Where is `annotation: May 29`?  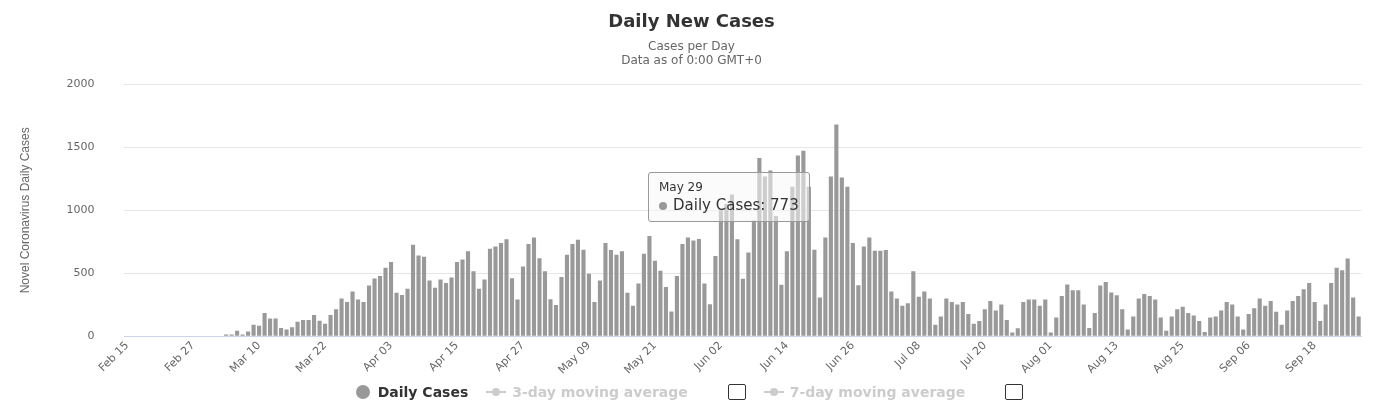 annotation: May 29 is located at coordinates (681, 187).